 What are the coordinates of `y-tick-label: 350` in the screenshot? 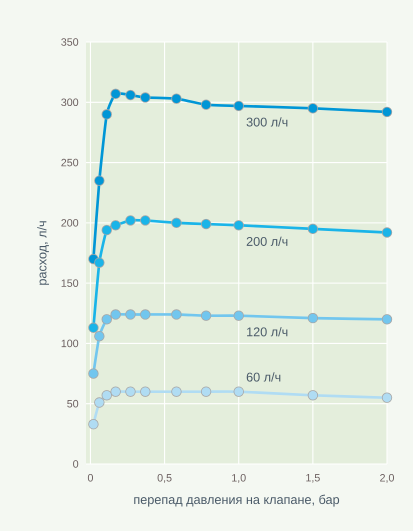 It's located at (69, 42).